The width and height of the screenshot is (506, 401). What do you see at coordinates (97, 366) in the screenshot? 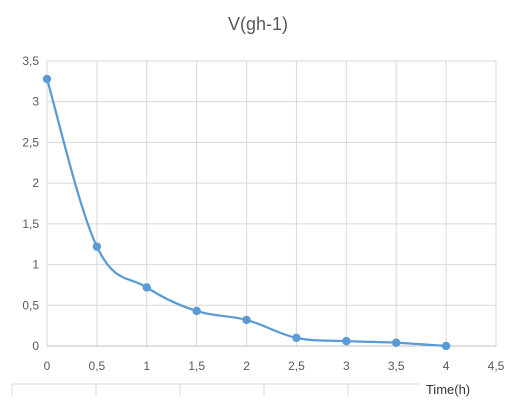
I see `x-tick-label: 0,5` at bounding box center [97, 366].